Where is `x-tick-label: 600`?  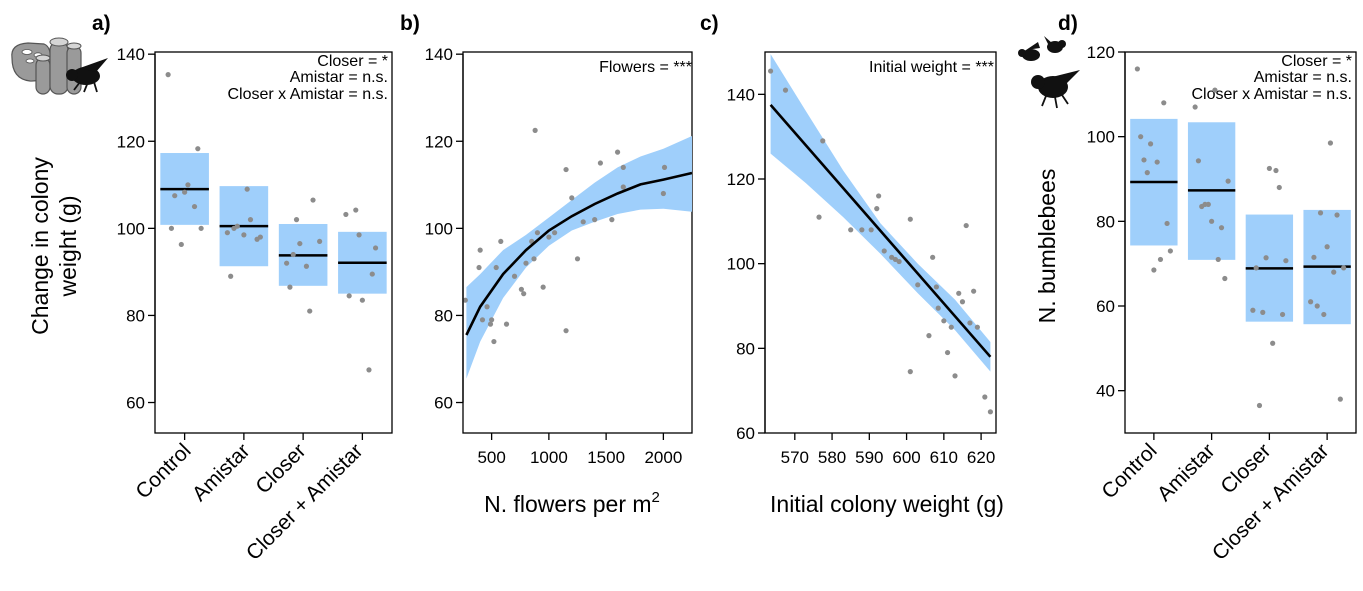
x-tick-label: 600 is located at coordinates (906, 457).